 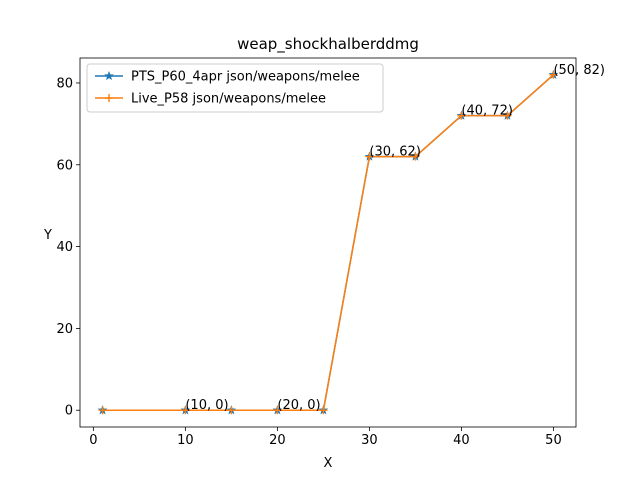 What do you see at coordinates (277, 440) in the screenshot?
I see `x-tick-label-2: 20` at bounding box center [277, 440].